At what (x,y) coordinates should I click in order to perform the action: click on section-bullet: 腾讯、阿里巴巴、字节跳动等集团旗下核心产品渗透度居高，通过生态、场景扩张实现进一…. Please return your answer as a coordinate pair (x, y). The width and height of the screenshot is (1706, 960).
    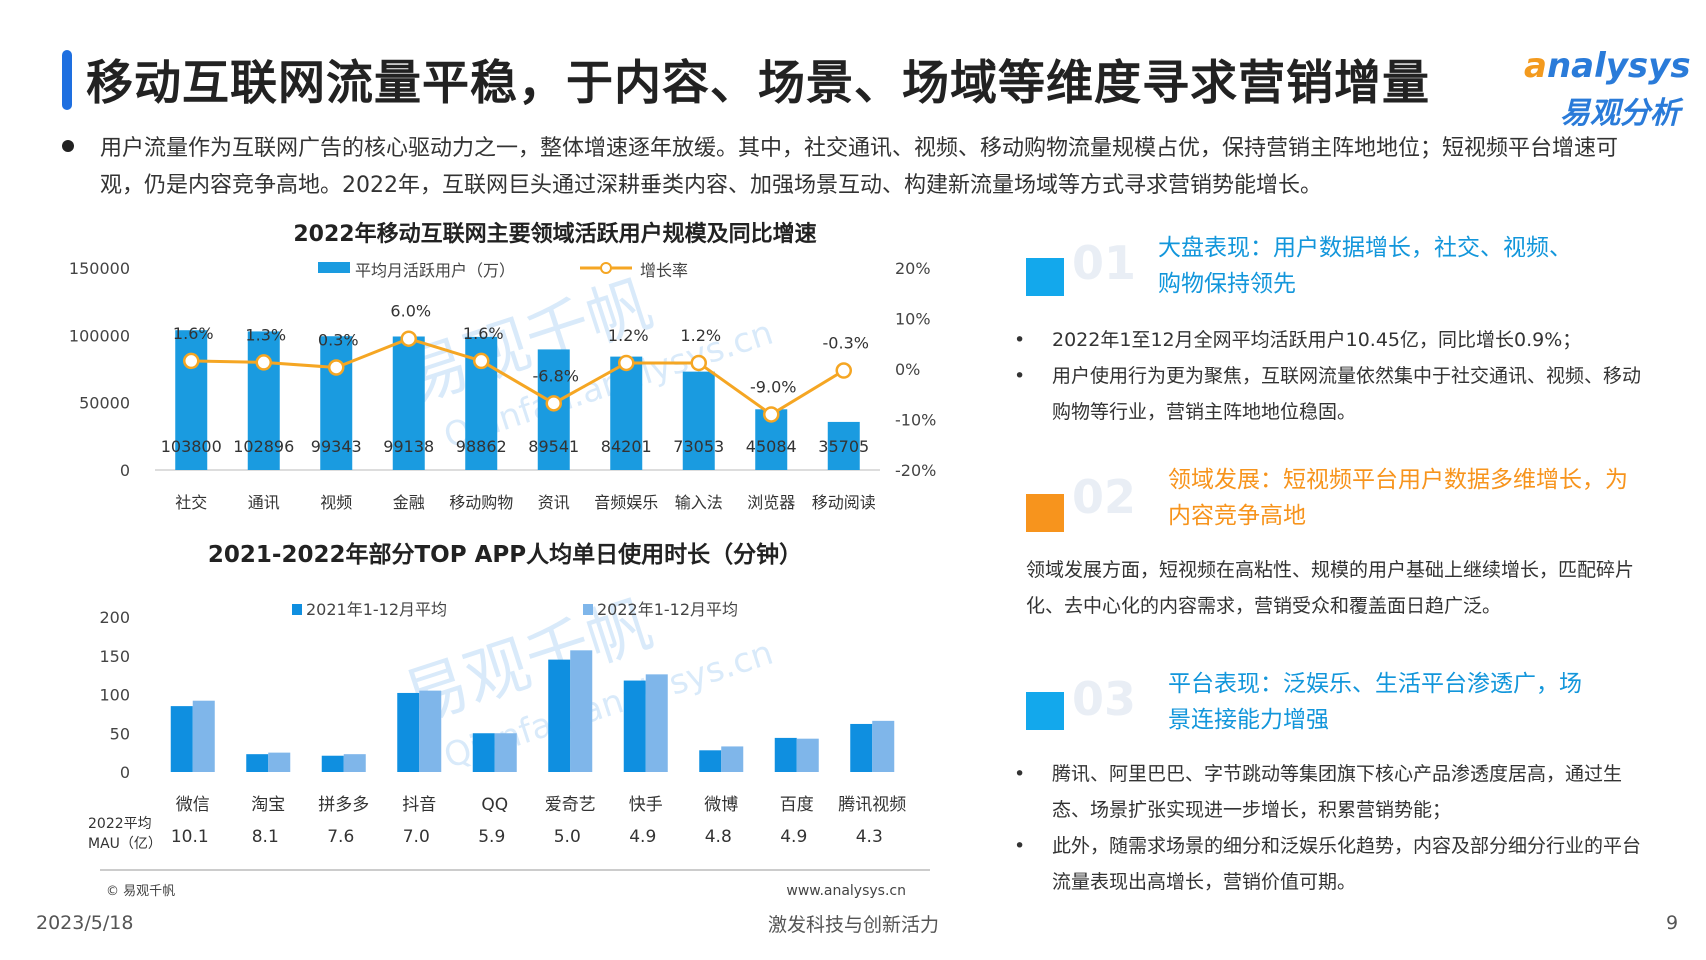
    Looking at the image, I should click on (1334, 792).